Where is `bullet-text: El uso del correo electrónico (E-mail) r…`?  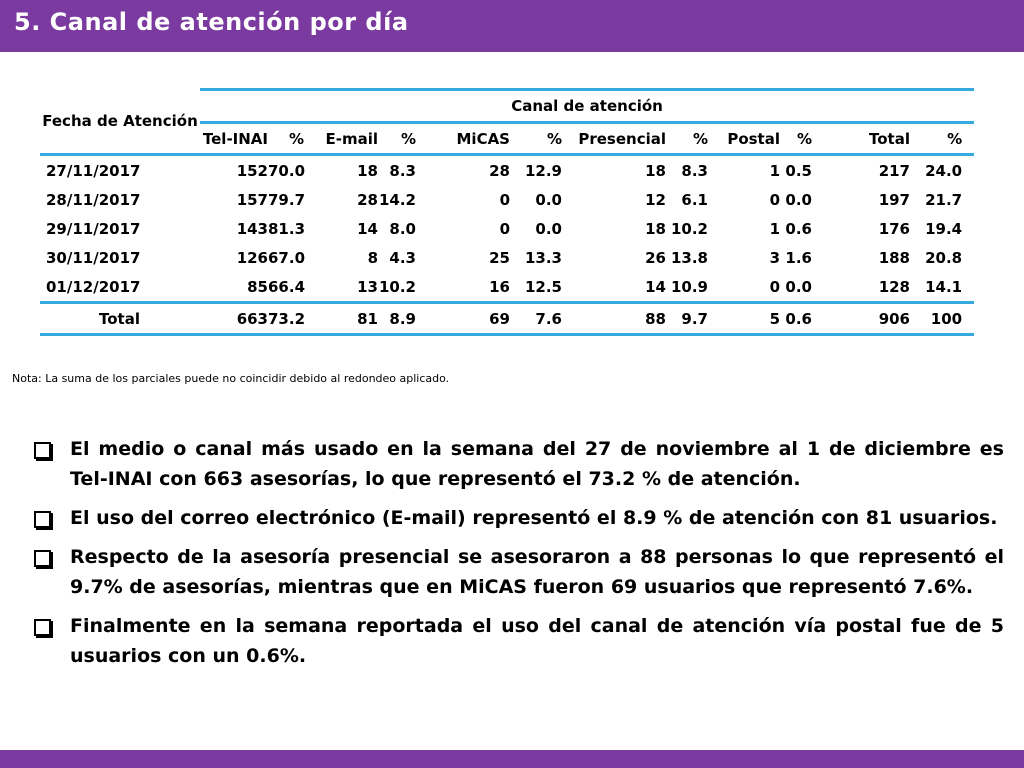
bullet-text: El uso del correo electrónico (E-mail) r… is located at coordinates (534, 518).